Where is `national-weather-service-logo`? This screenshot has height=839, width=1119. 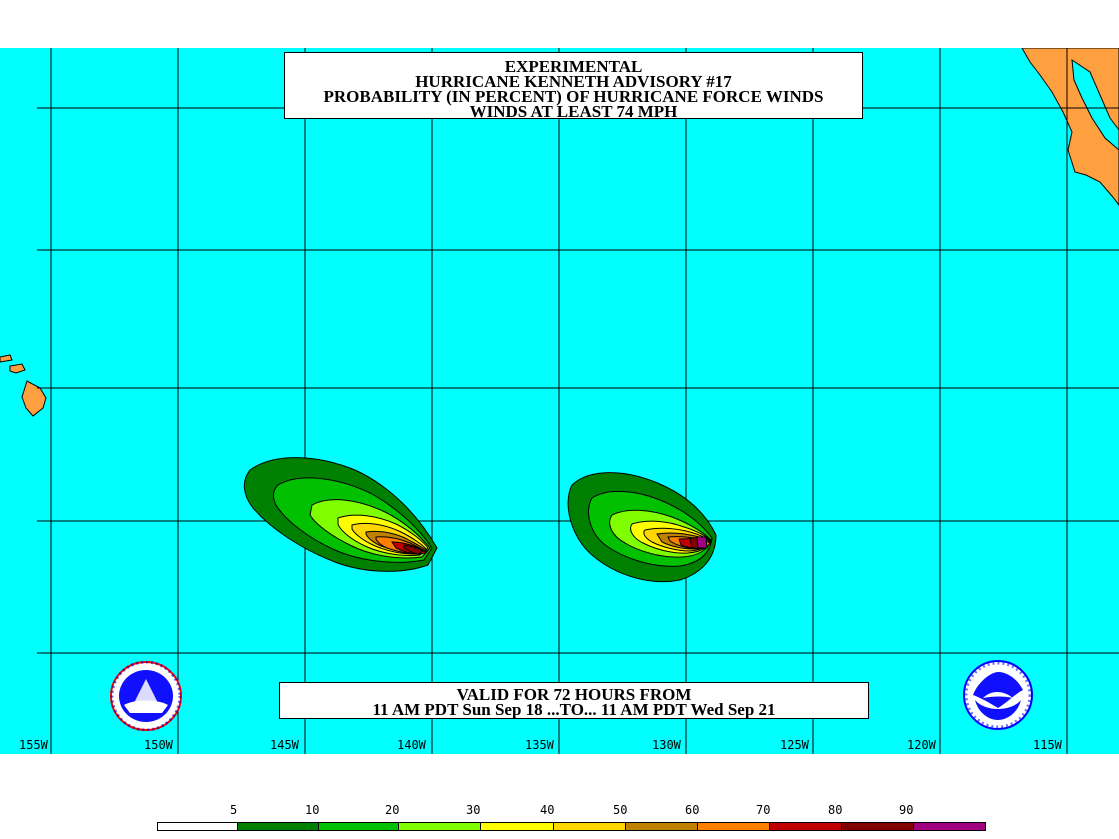
national-weather-service-logo is located at coordinates (146, 696).